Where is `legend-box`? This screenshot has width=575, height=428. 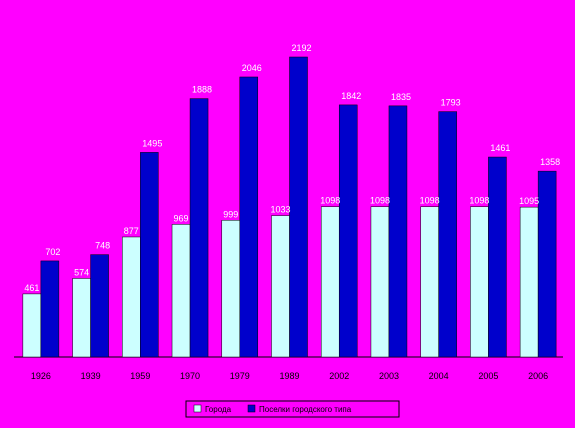 legend-box is located at coordinates (292, 409).